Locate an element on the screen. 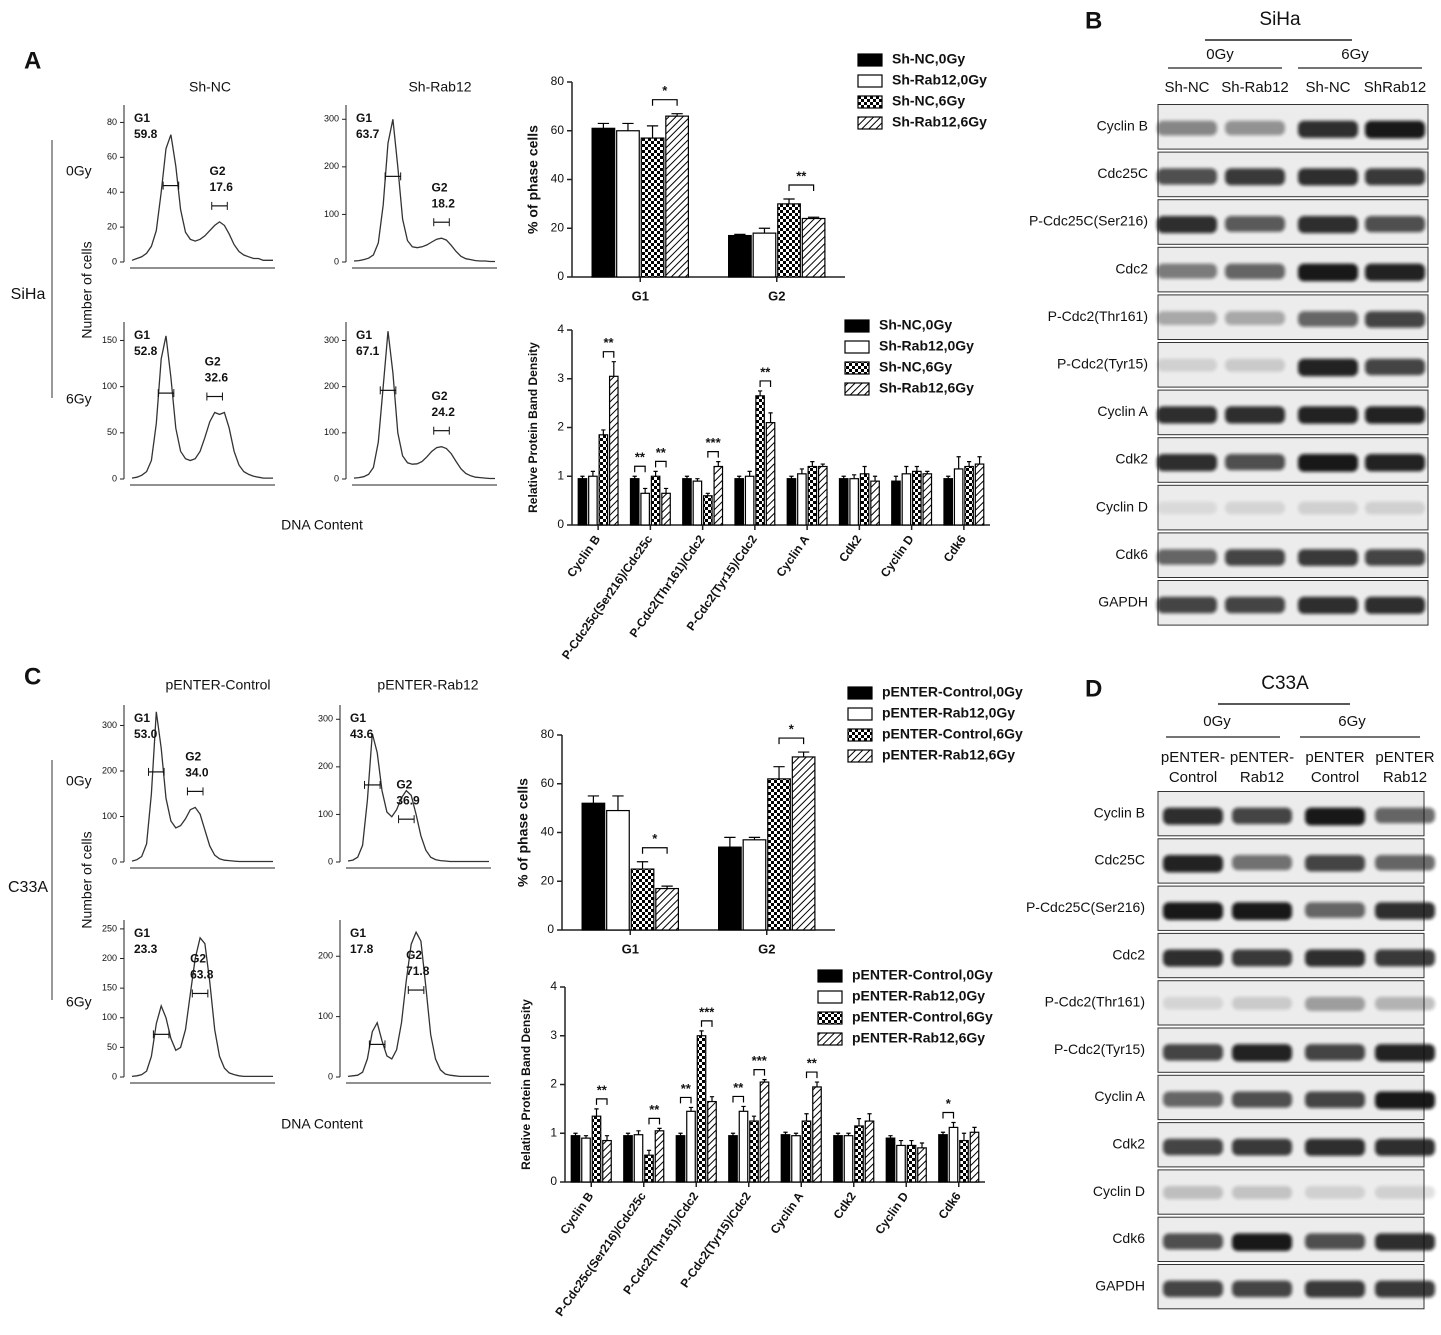  blot-lane-label: pENTER is located at coordinates (1404, 757).